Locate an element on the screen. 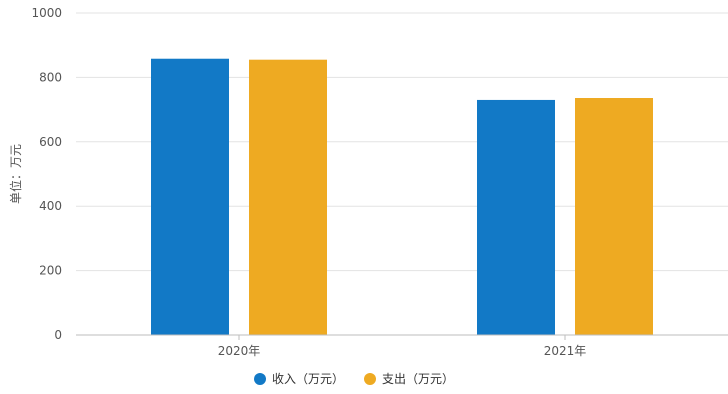  y-tick-label: 800 is located at coordinates (50, 77).